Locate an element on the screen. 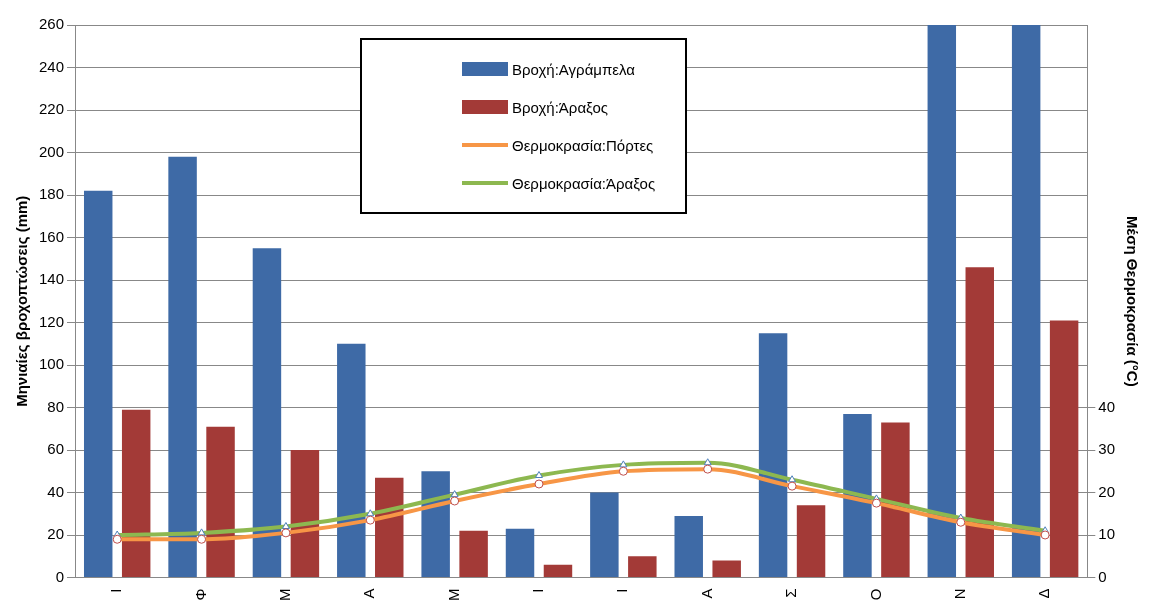 This screenshot has width=1164, height=604. legend-label: Βροχή:Αγράμπελα is located at coordinates (573, 69).